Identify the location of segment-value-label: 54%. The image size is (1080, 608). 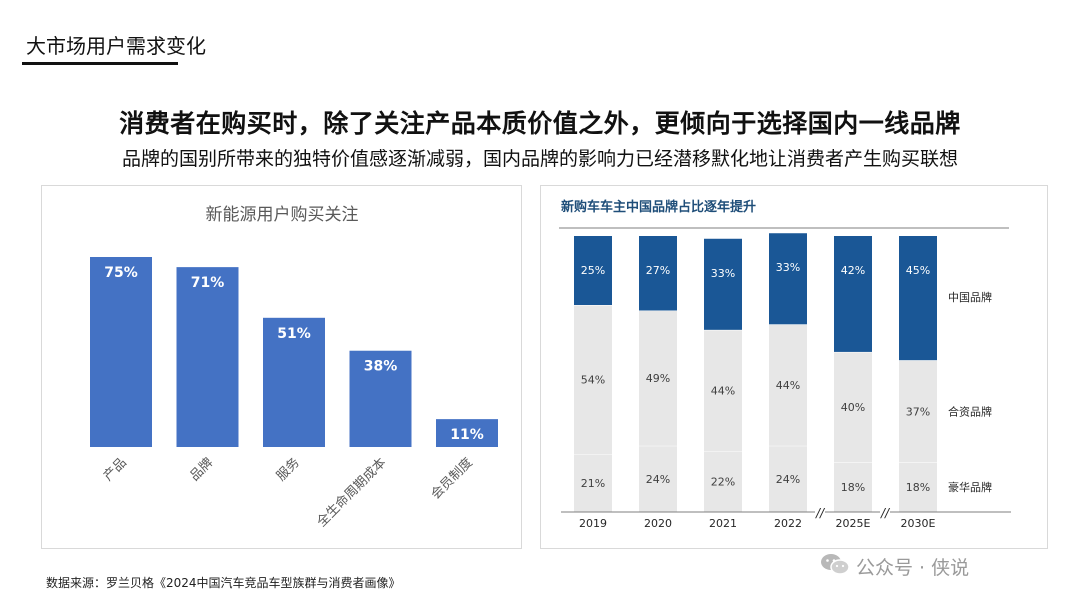
(593, 380).